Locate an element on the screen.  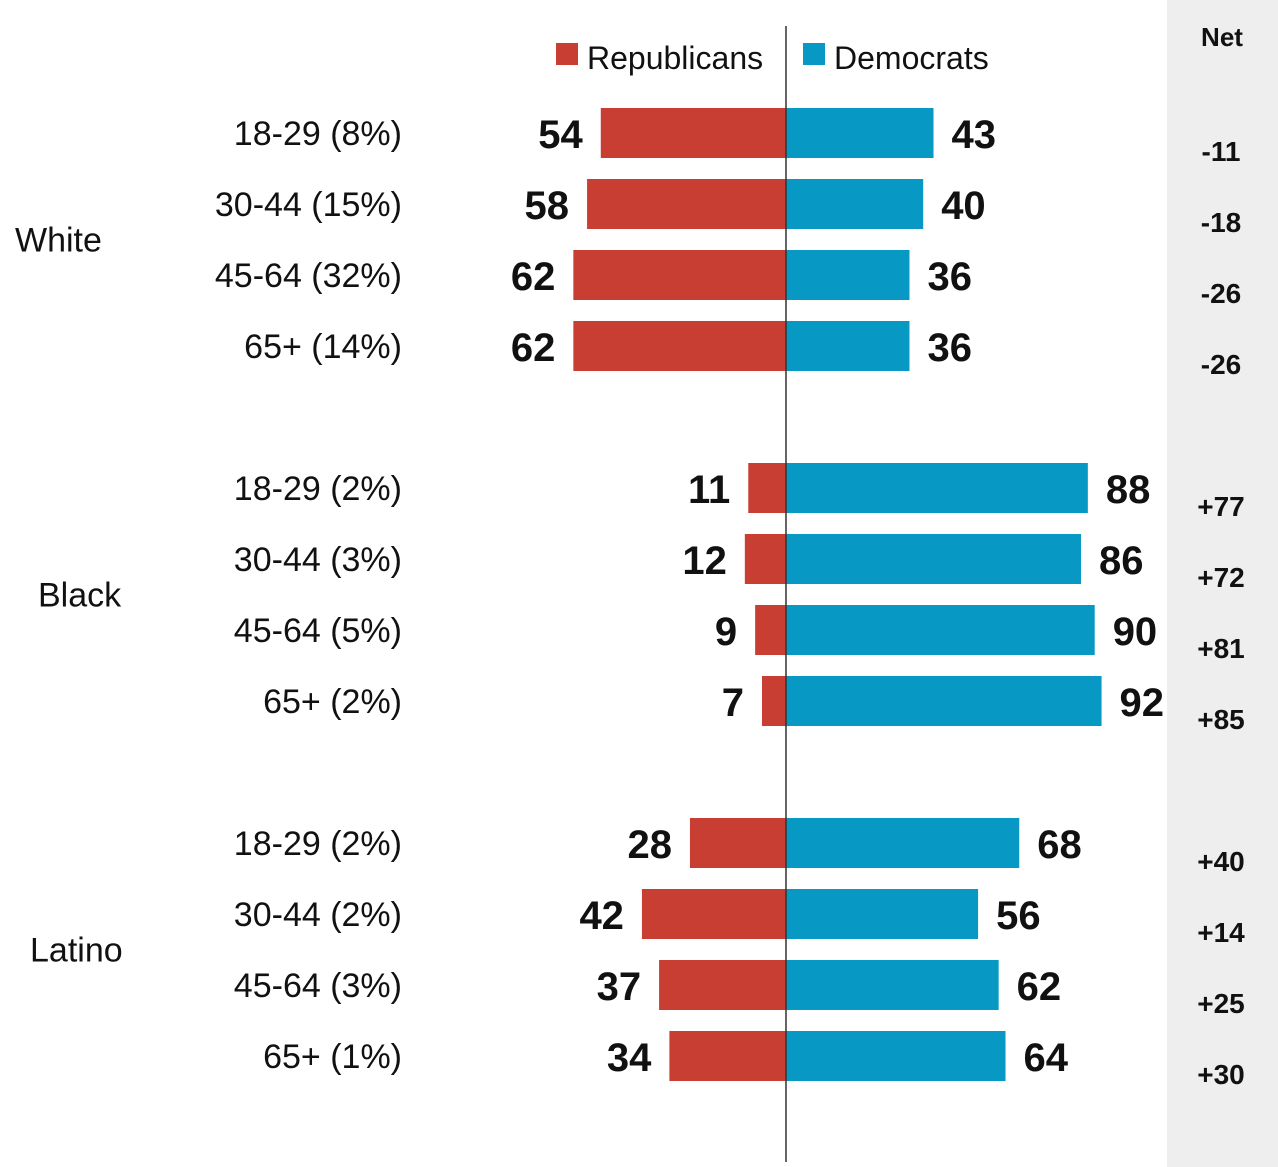
value-label-democrats: 64 is located at coordinates (1046, 1058).